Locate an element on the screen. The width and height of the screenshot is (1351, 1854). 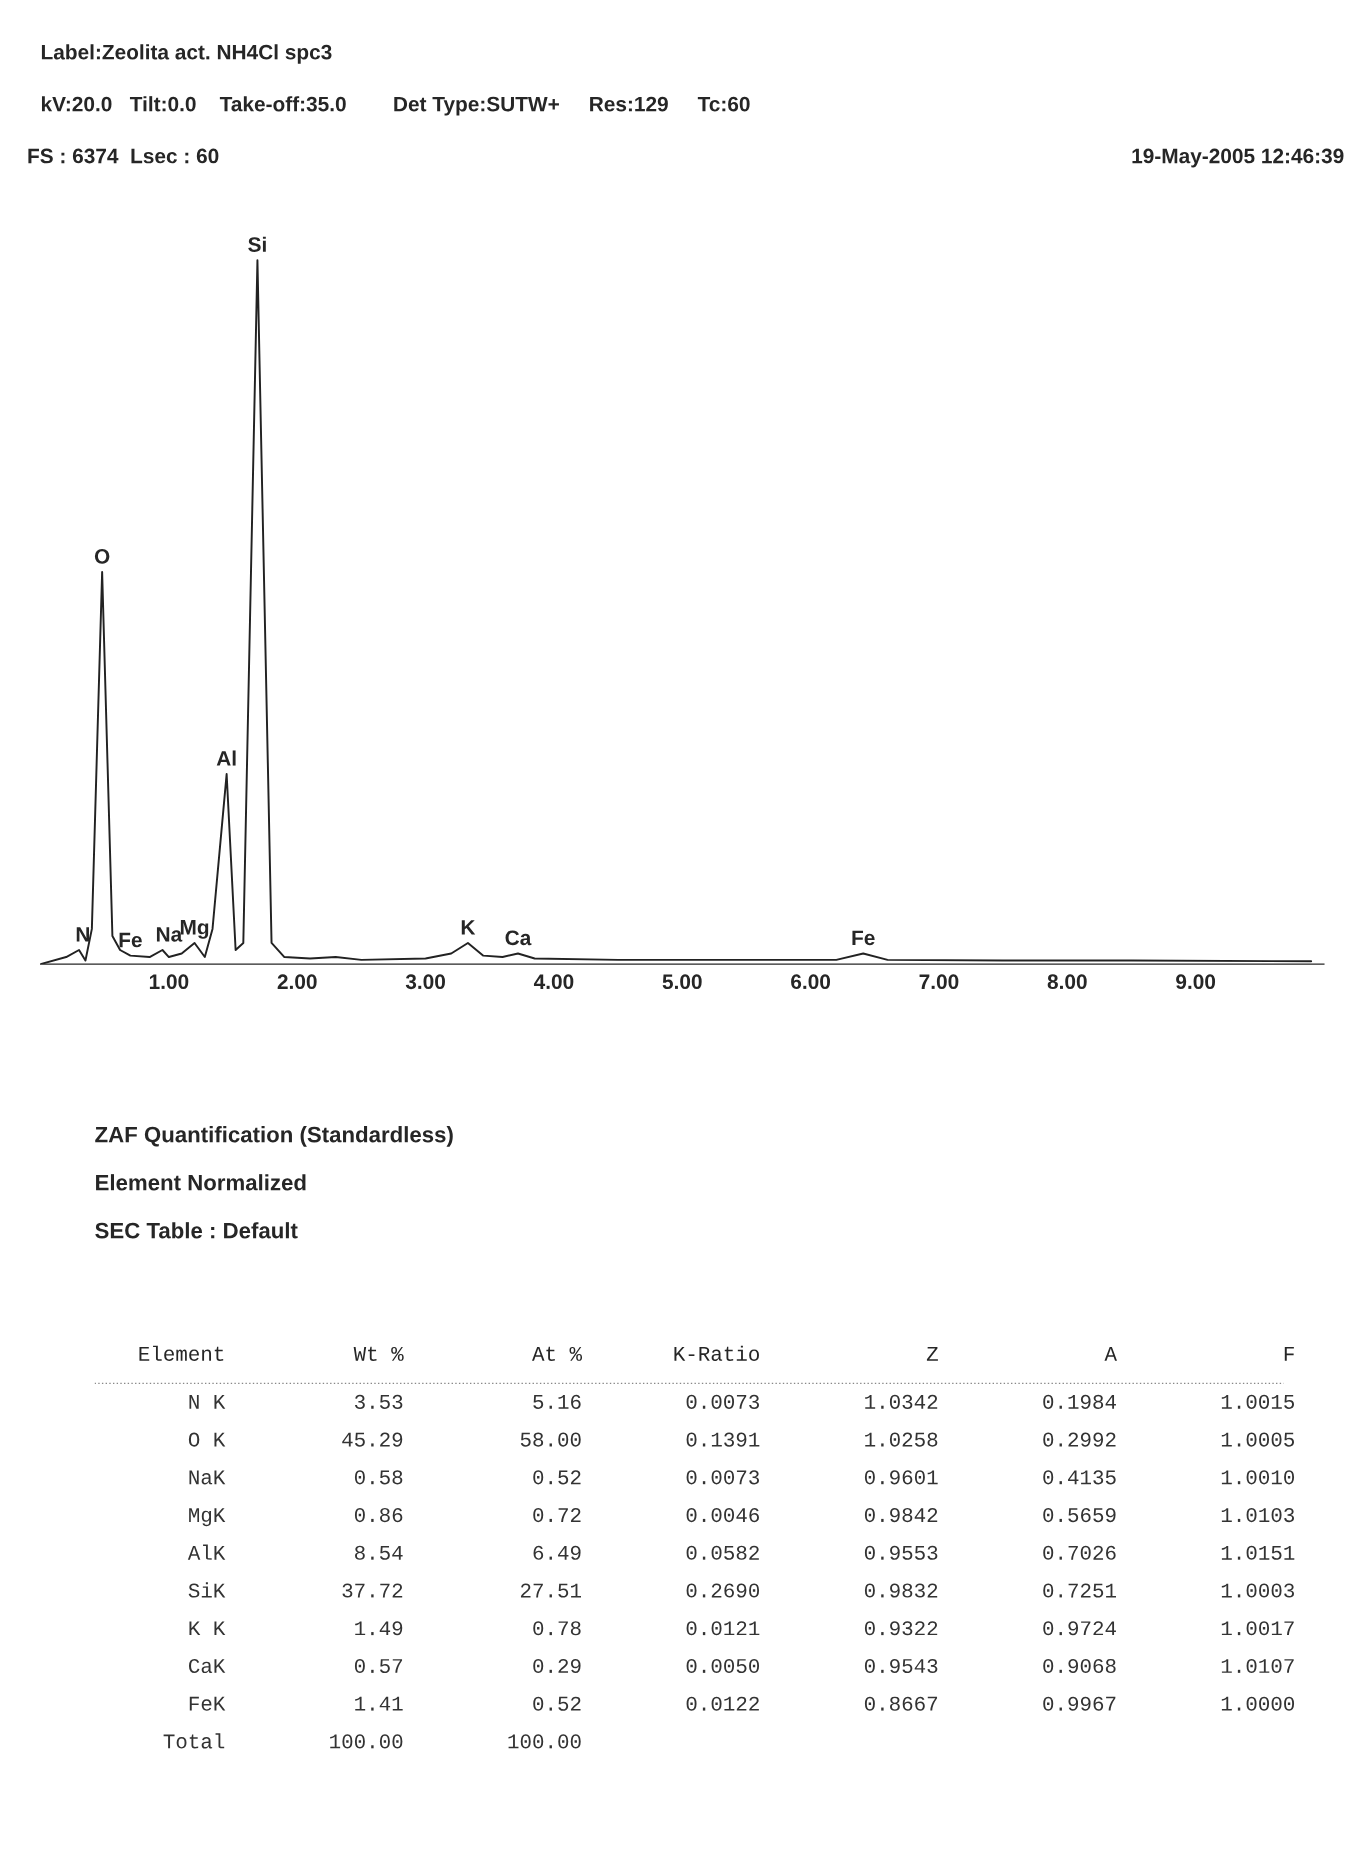
x-tick-label: 1.00 is located at coordinates (169, 982).